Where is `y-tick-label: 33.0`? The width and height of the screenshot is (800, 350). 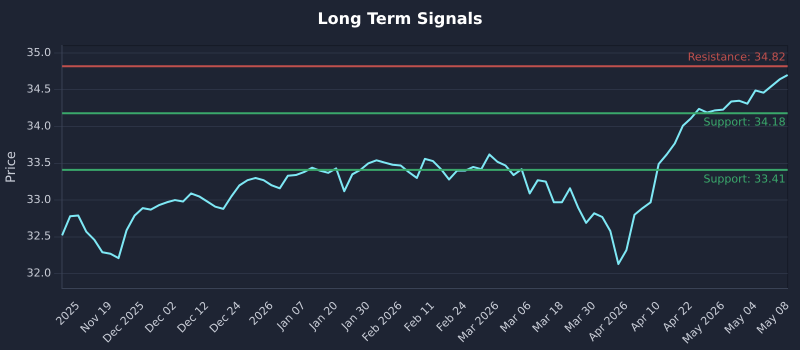 y-tick-label: 33.0 is located at coordinates (39, 199).